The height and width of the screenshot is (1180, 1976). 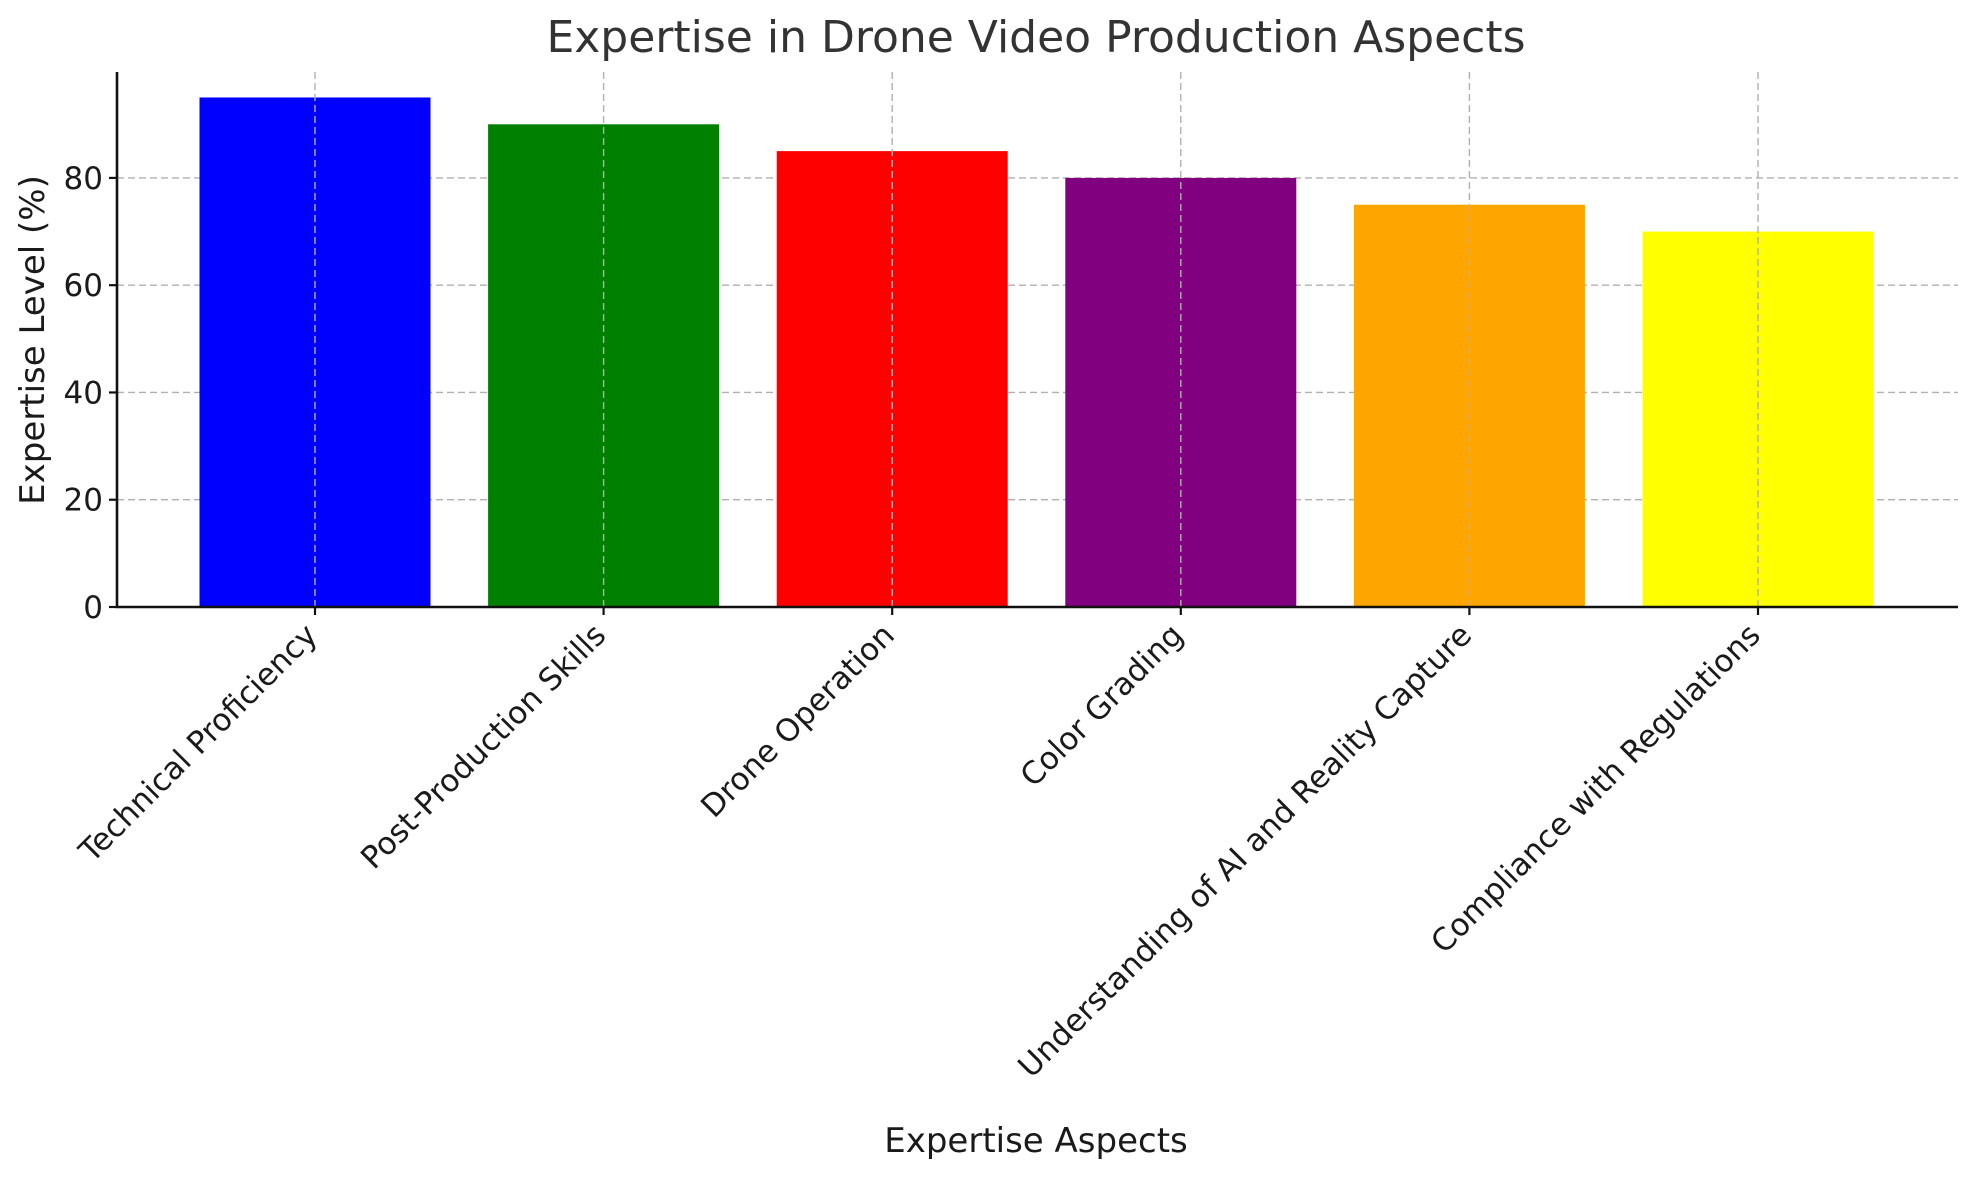 What do you see at coordinates (33, 340) in the screenshot?
I see `y-axis-label: Expertise Level (%)` at bounding box center [33, 340].